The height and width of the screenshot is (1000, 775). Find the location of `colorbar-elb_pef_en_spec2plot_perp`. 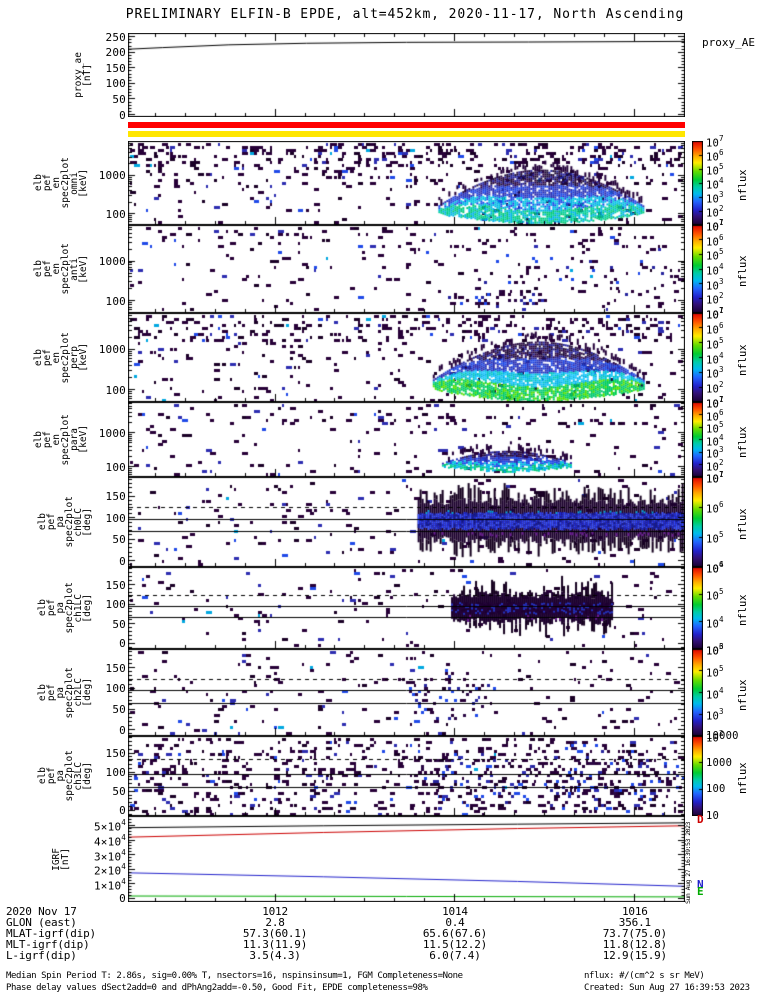

colorbar-elb_pef_en_spec2plot_perp is located at coordinates (697, 357).